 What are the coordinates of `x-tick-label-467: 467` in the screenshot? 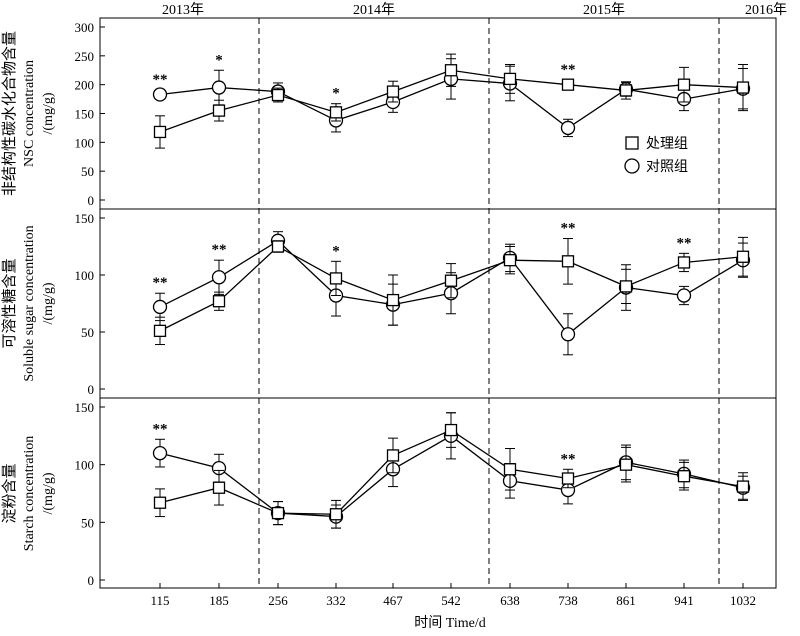 It's located at (393, 600).